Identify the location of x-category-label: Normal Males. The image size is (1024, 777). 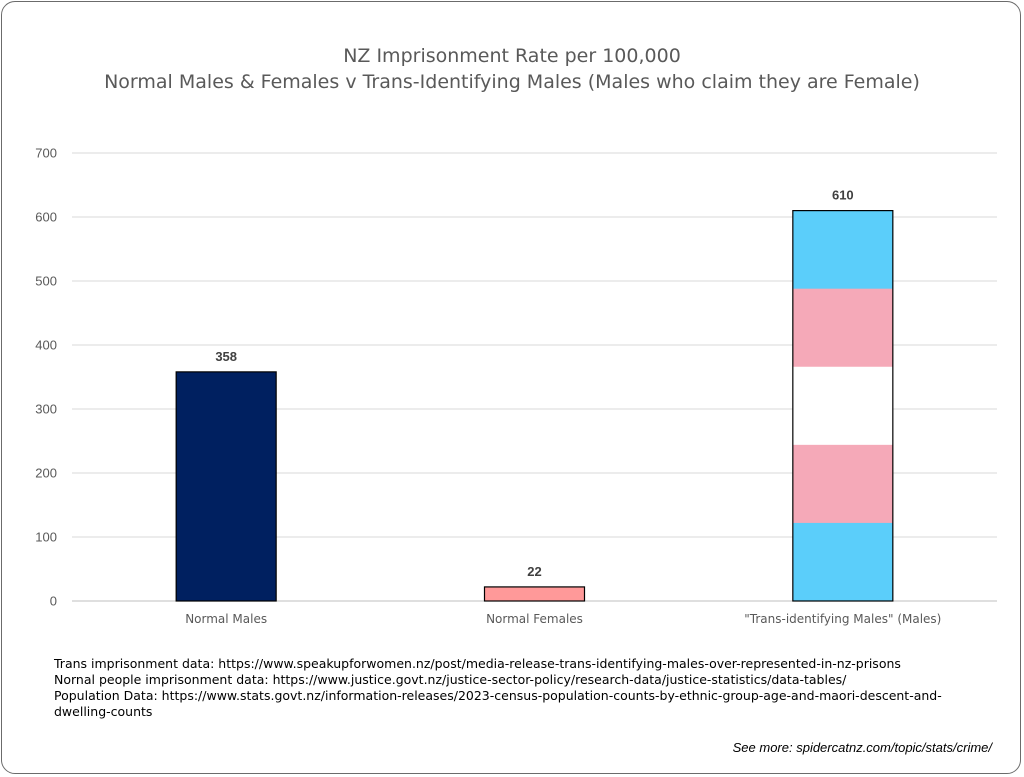
(226, 619).